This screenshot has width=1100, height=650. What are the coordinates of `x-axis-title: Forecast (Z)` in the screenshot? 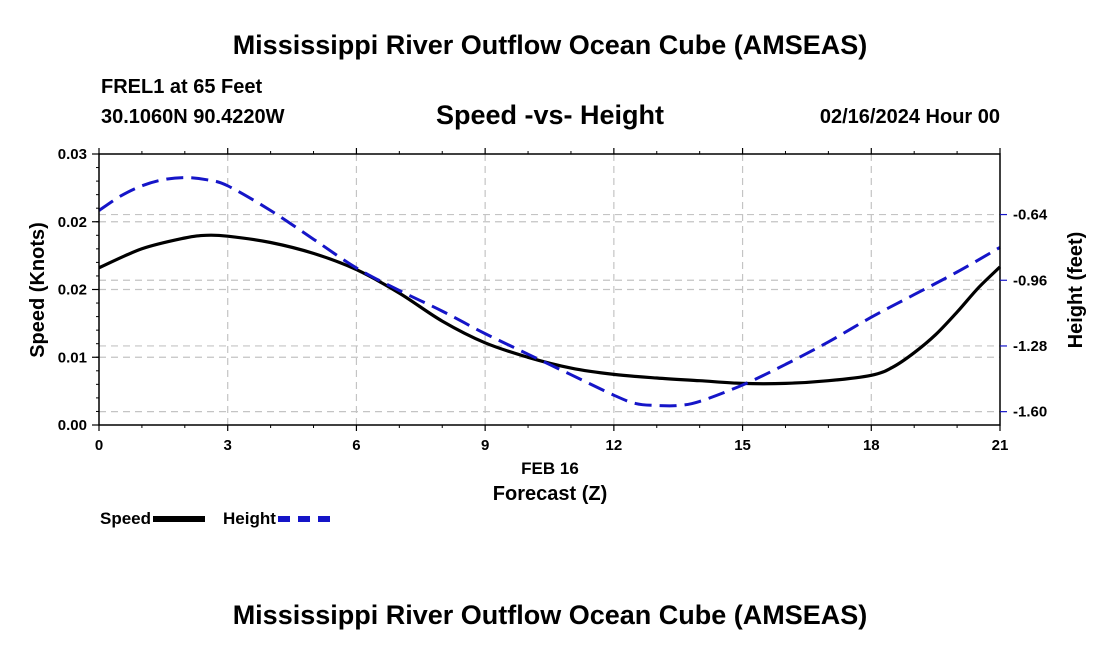 It's located at (550, 494).